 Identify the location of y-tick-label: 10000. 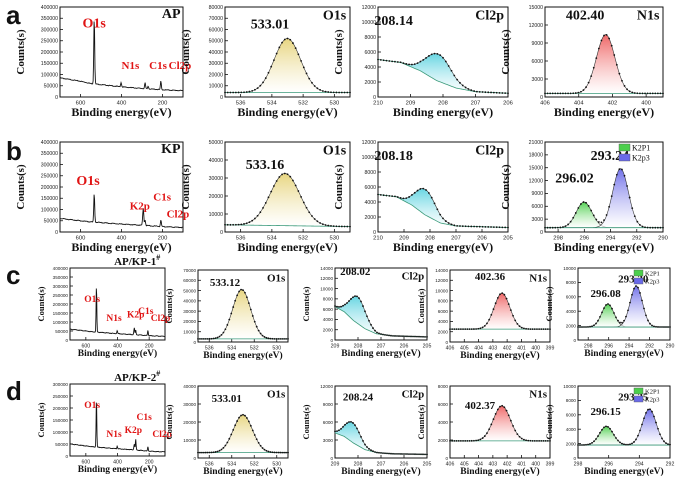
(326, 288).